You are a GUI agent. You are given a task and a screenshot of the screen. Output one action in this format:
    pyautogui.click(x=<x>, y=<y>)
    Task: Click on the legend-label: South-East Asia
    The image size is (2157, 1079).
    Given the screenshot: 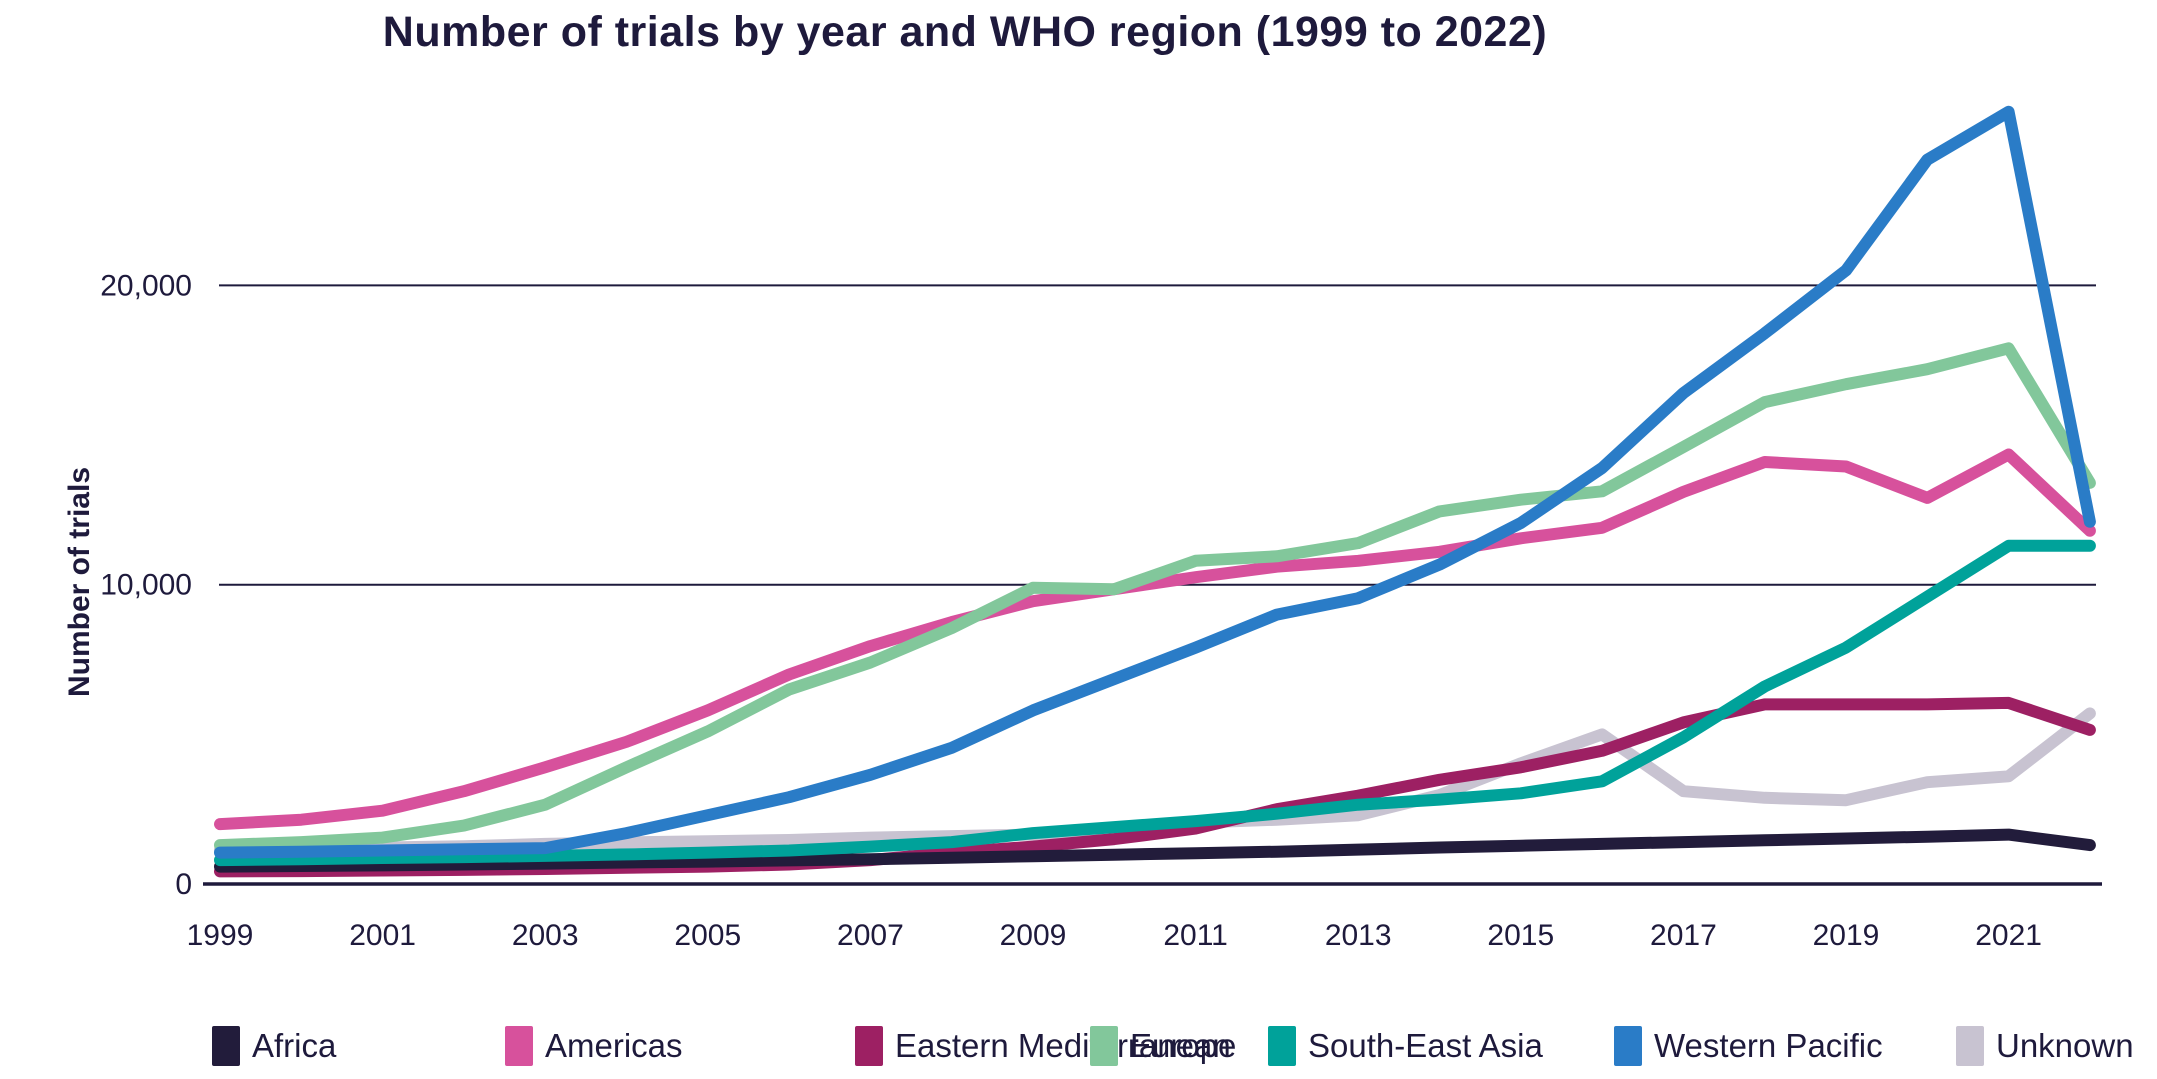 What is the action you would take?
    pyautogui.click(x=1425, y=1045)
    